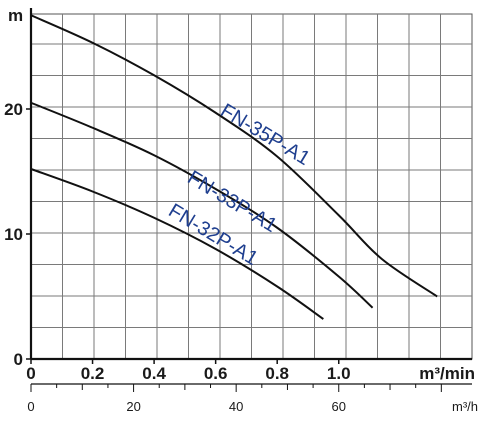  What do you see at coordinates (30, 406) in the screenshot?
I see `x2-tick-label: 0` at bounding box center [30, 406].